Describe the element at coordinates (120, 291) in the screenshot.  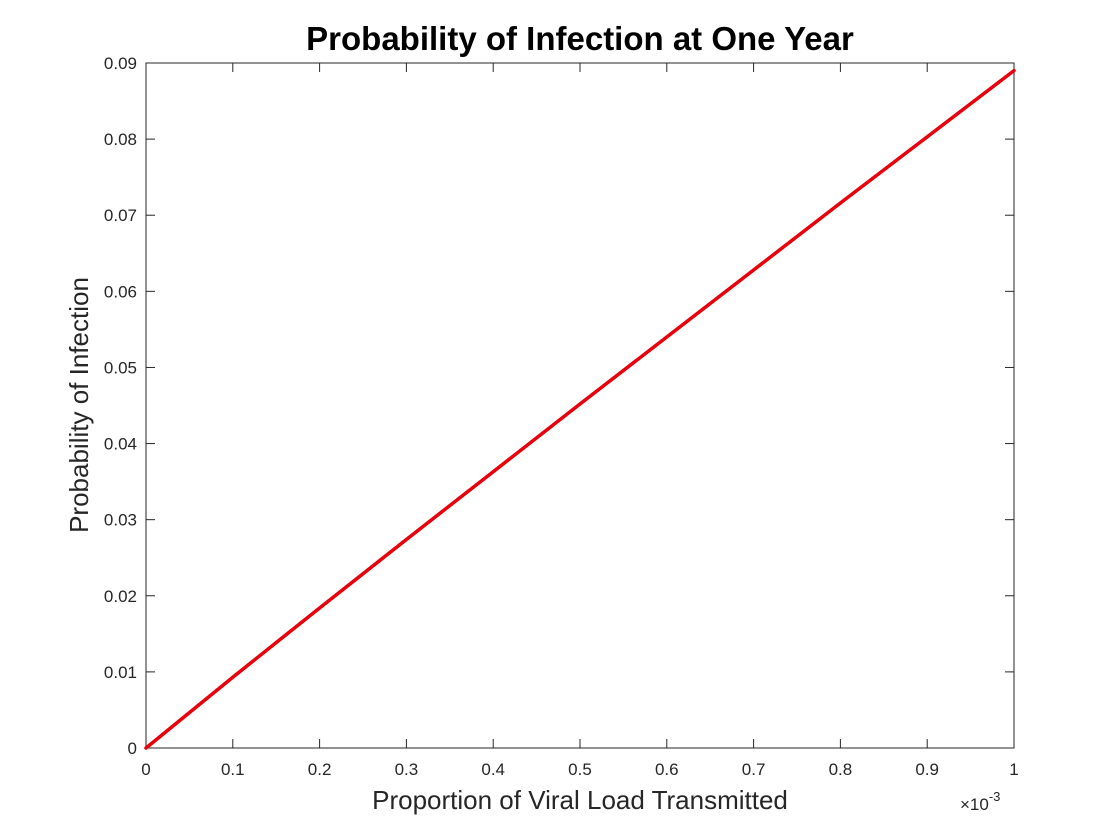
I see `y-tick-label: 0.06` at that location.